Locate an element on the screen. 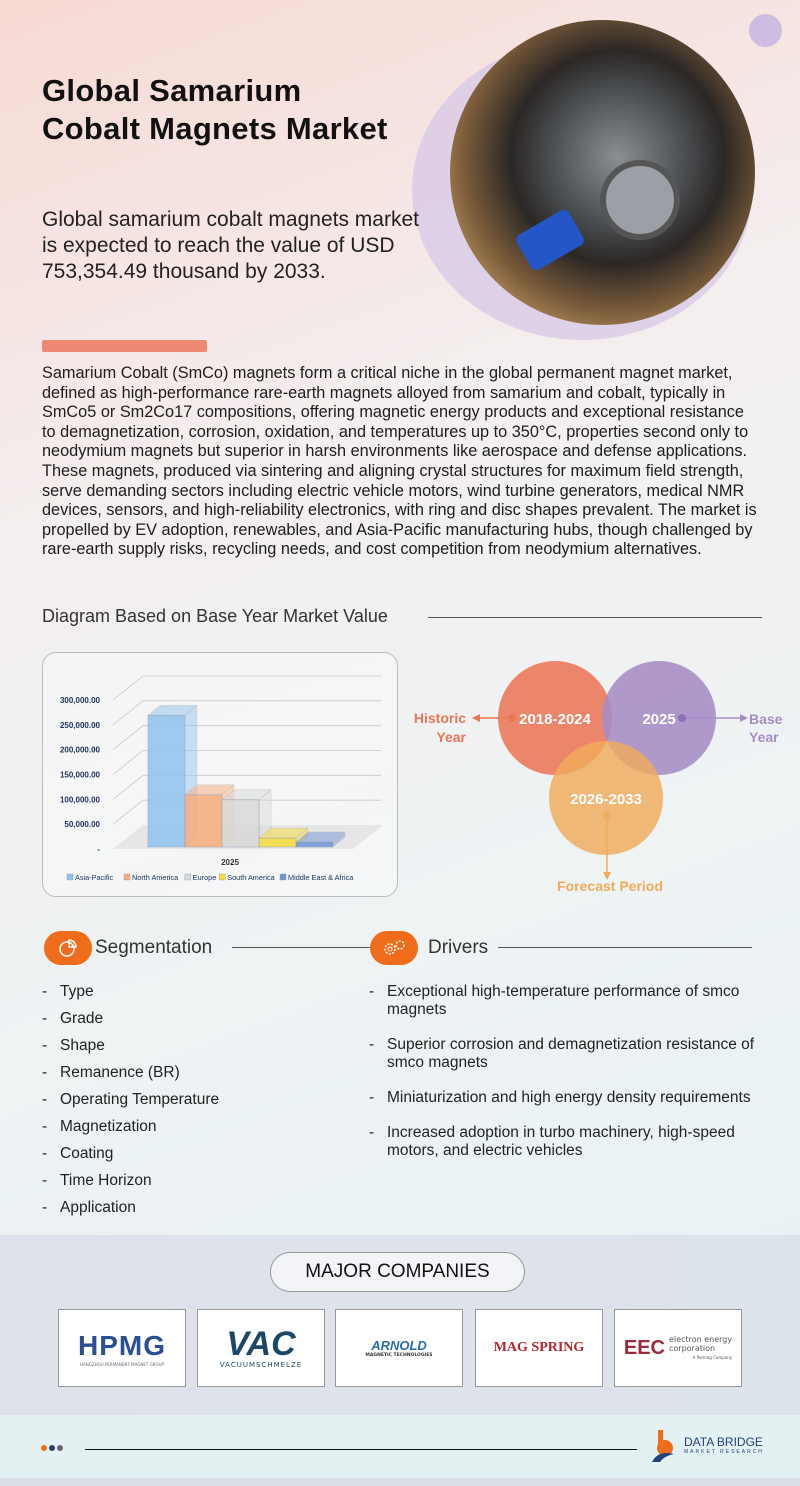 The height and width of the screenshot is (1486, 800). list-item: Coating is located at coordinates (130, 1158).